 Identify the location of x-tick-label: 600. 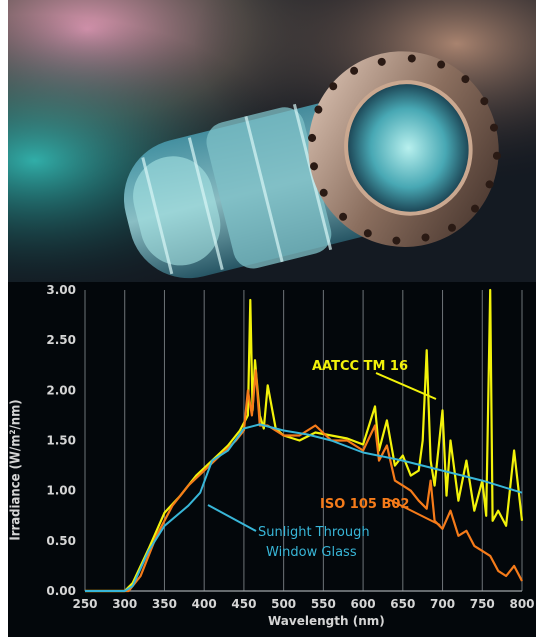
(363, 604).